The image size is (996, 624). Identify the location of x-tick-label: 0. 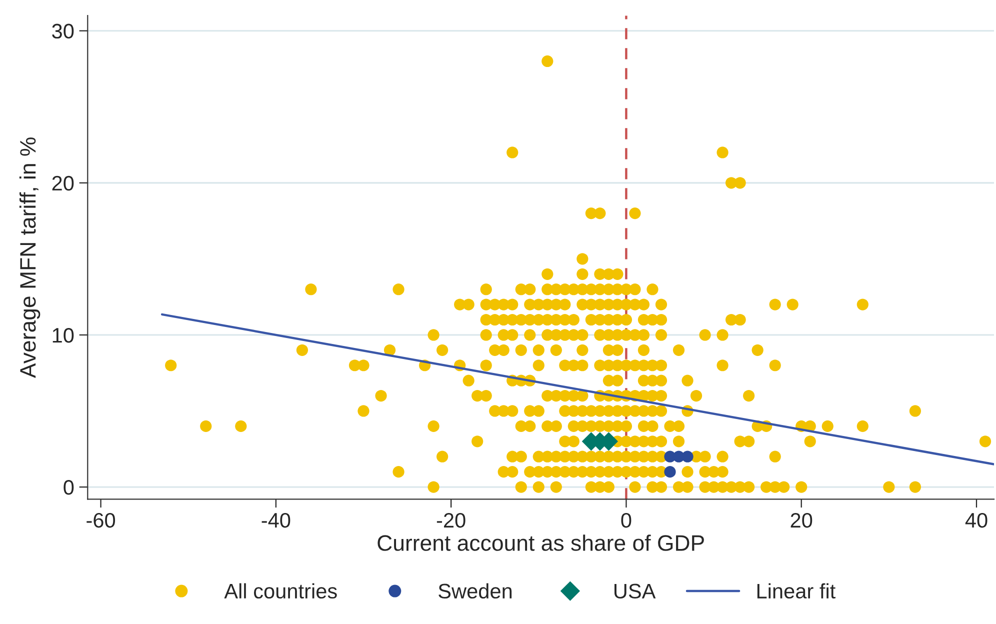
(626, 520).